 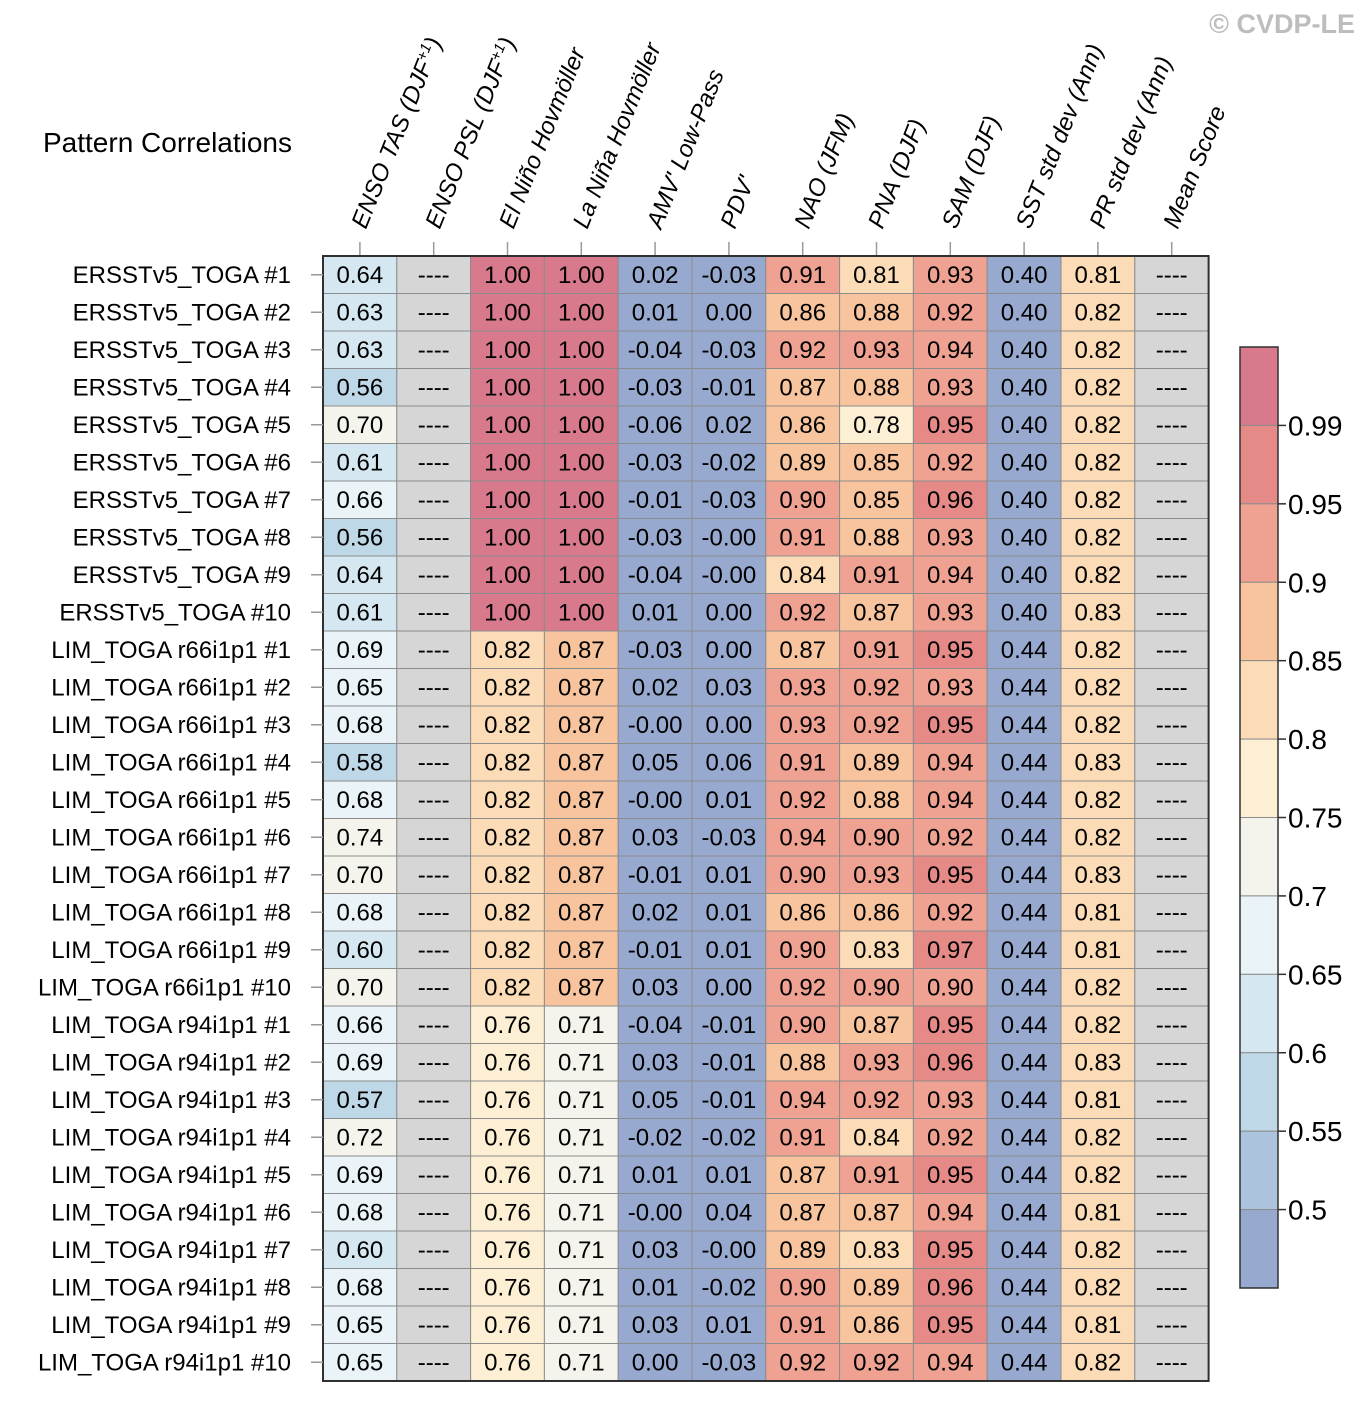 I want to click on cell-value: 0.02, so click(x=729, y=425).